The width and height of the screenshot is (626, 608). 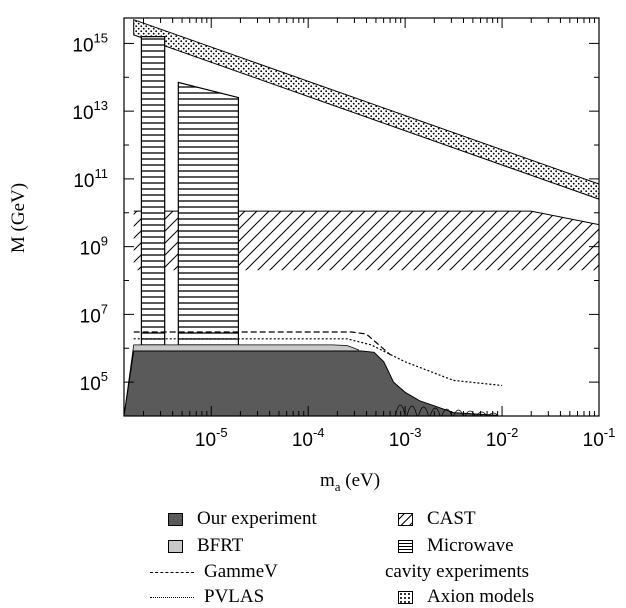 I want to click on y-tick-label: 10⁹, so click(x=94, y=247).